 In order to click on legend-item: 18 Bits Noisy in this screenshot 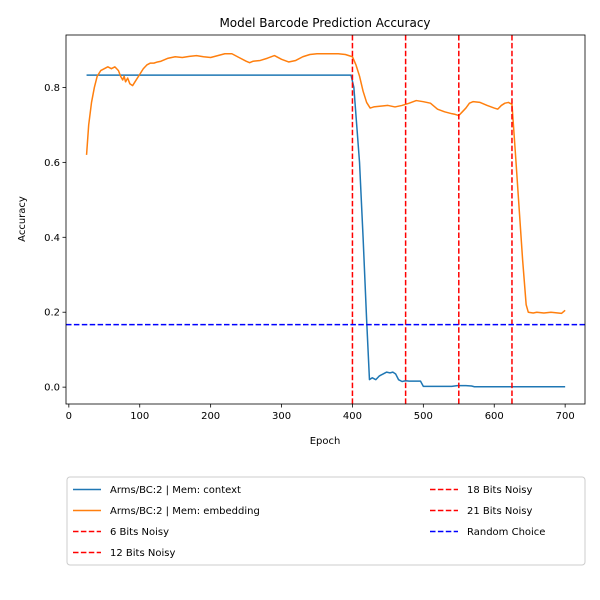, I will do `click(481, 490)`.